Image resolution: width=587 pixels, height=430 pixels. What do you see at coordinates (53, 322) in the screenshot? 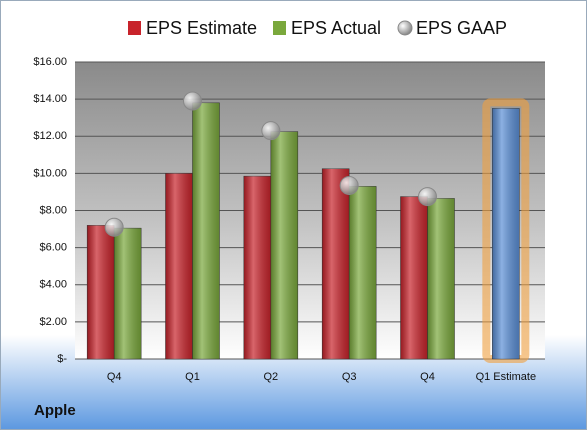
I see `y-tick-label: $2.00` at bounding box center [53, 322].